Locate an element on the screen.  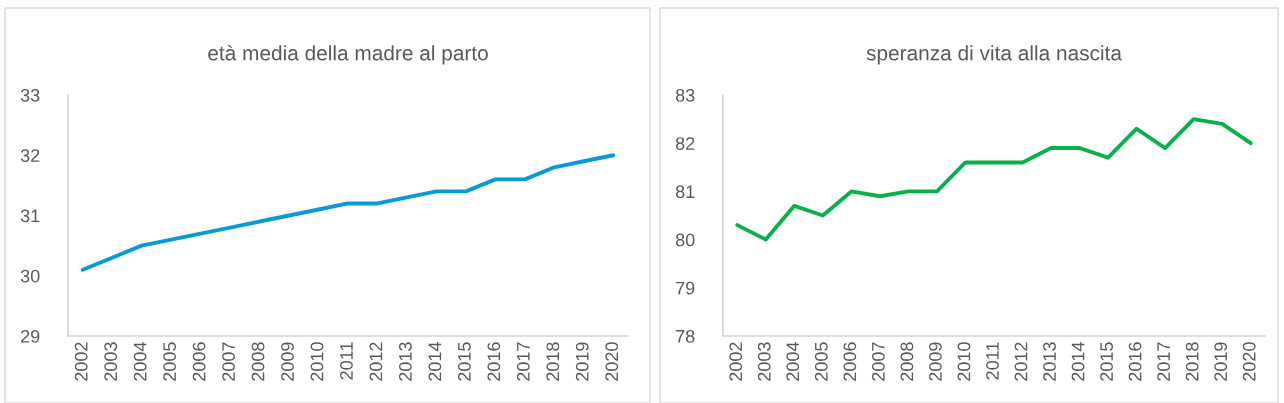
y-tick-label: 31 is located at coordinates (30, 216).